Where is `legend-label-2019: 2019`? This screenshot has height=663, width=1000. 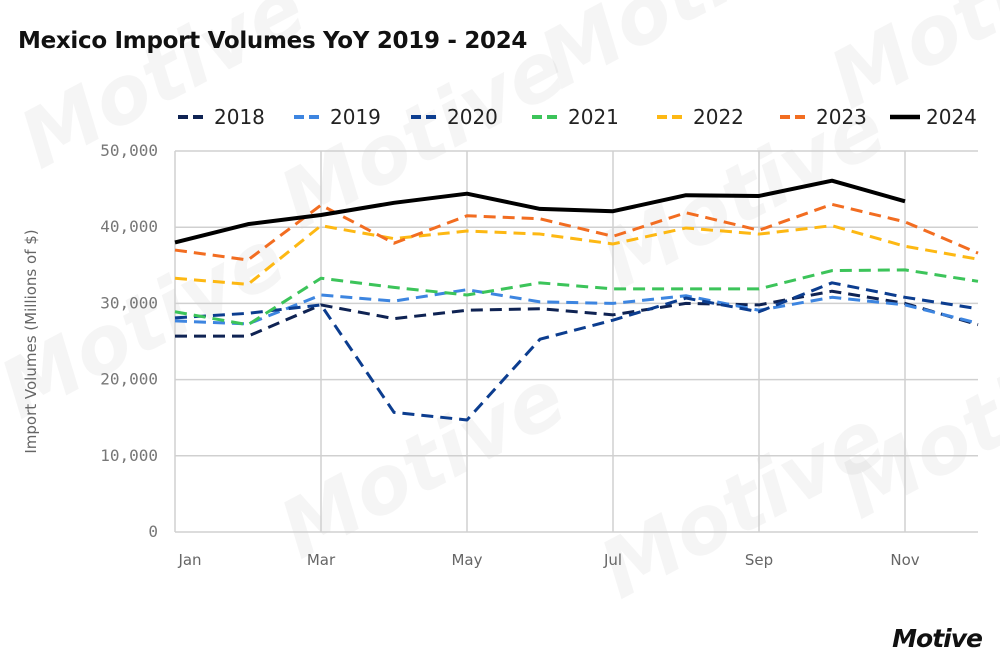
legend-label-2019: 2019 is located at coordinates (355, 117).